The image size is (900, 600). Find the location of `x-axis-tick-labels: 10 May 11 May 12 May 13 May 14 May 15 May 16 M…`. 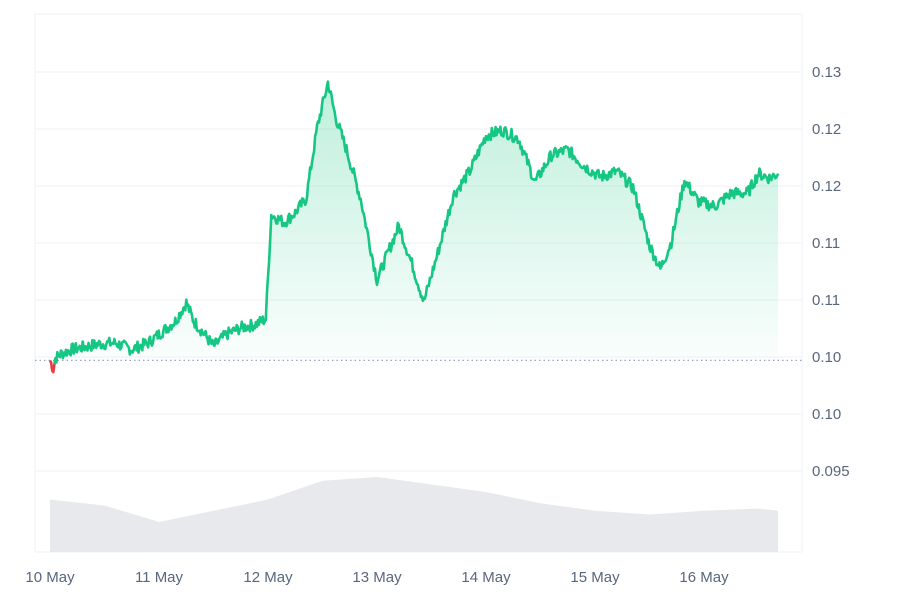

x-axis-tick-labels: 10 May 11 May 12 May 13 May 14 May 15 May 16 M… is located at coordinates (377, 577).